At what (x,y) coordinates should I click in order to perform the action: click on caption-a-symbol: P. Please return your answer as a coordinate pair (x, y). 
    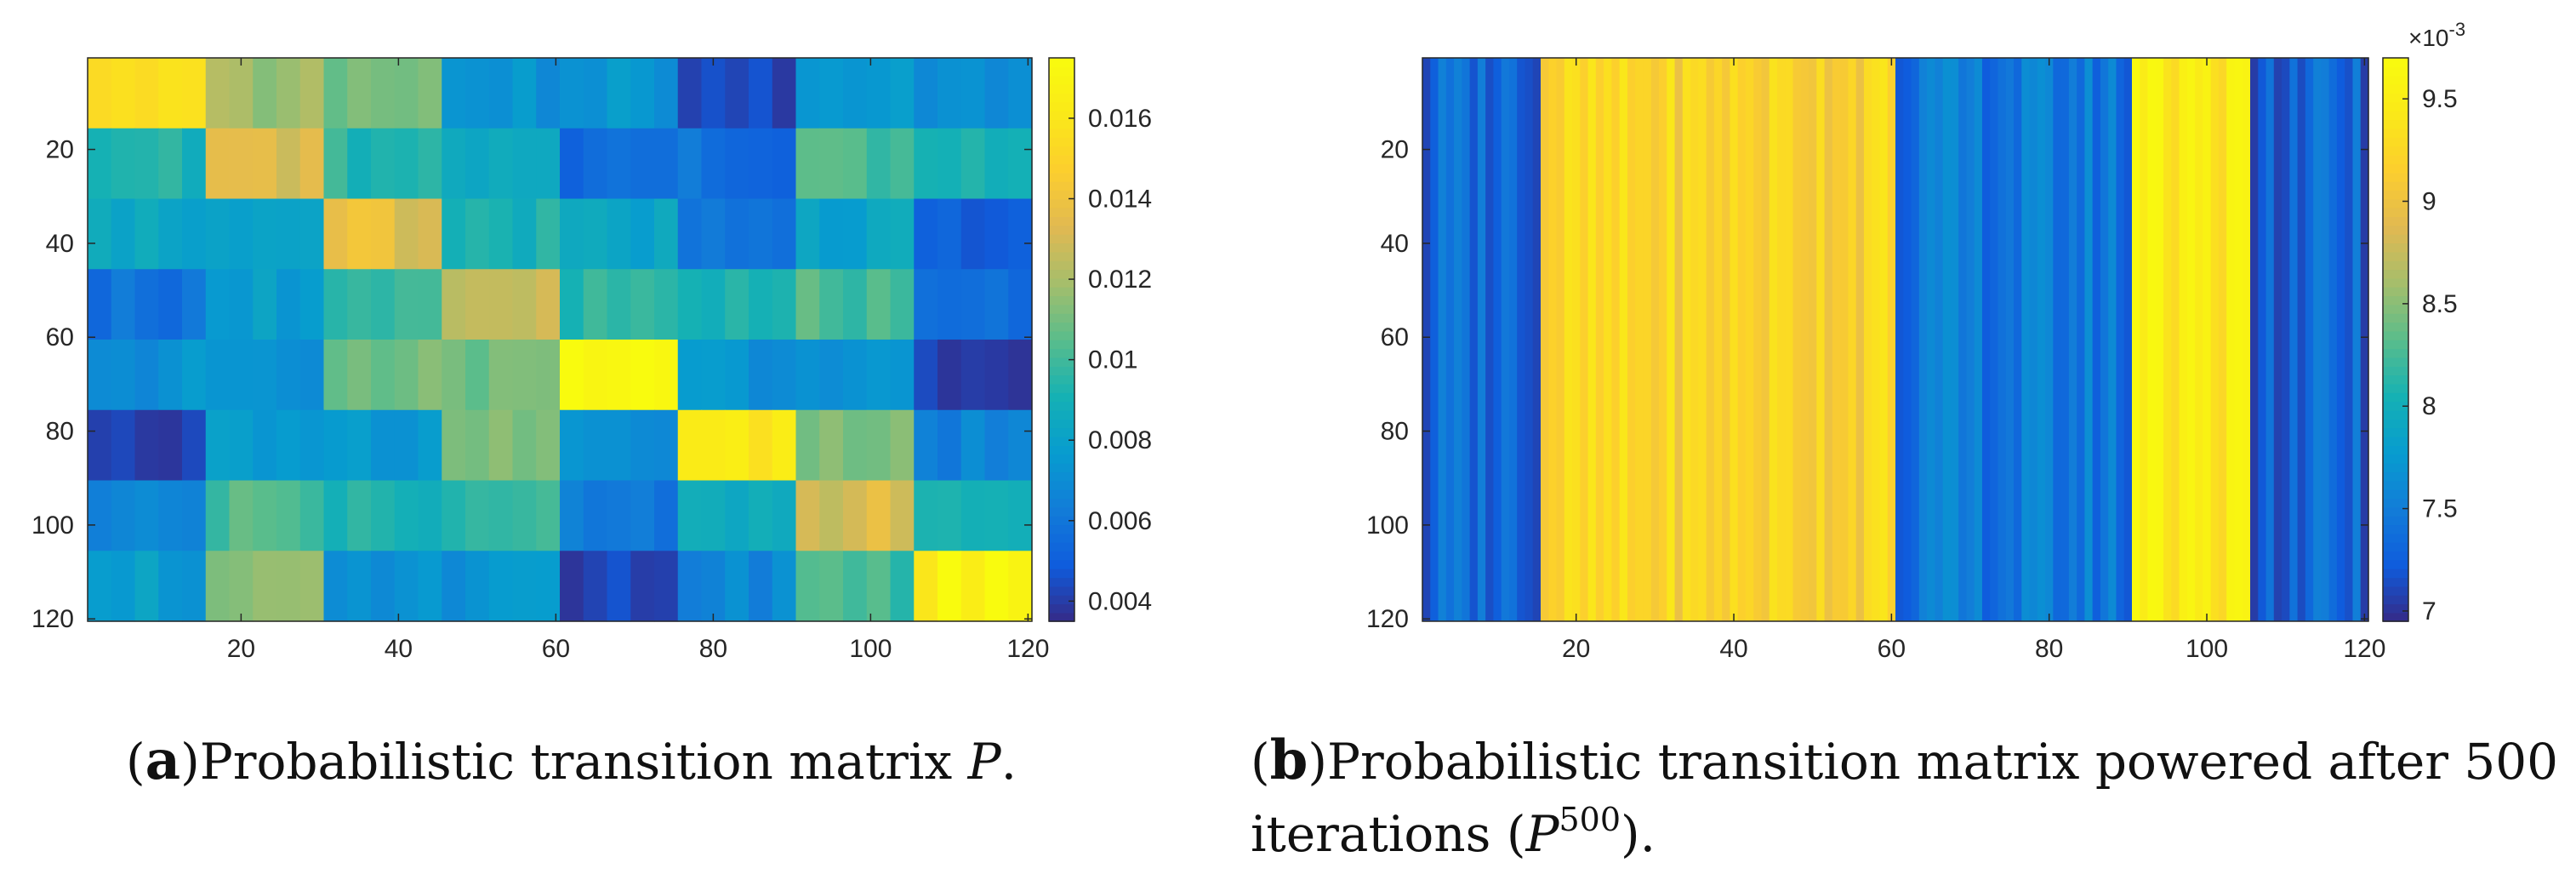
    Looking at the image, I should click on (984, 762).